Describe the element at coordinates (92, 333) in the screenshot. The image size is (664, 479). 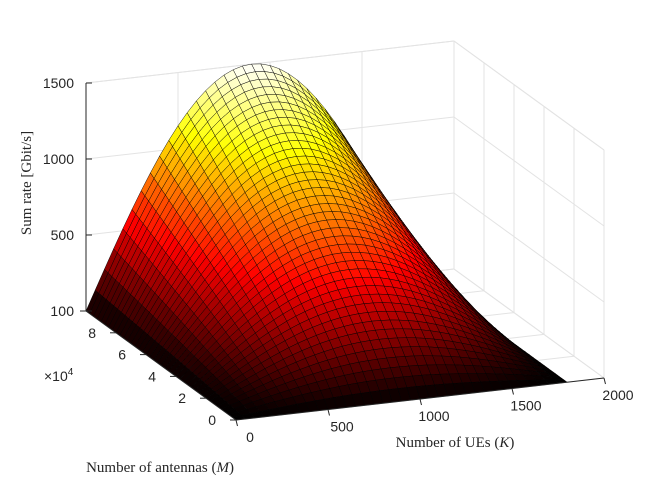
I see `y-tick-label: 8` at that location.